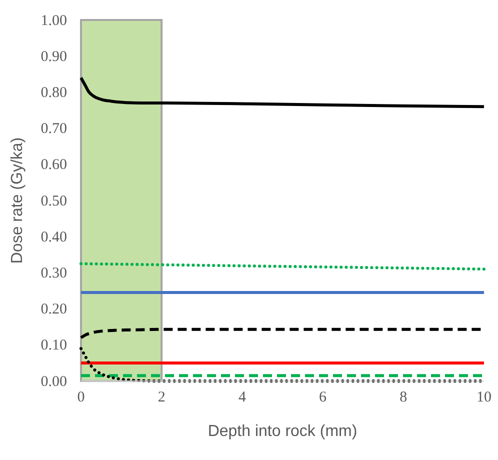 Image resolution: width=498 pixels, height=460 pixels. I want to click on y-tick-label: 0.70, so click(53, 129).